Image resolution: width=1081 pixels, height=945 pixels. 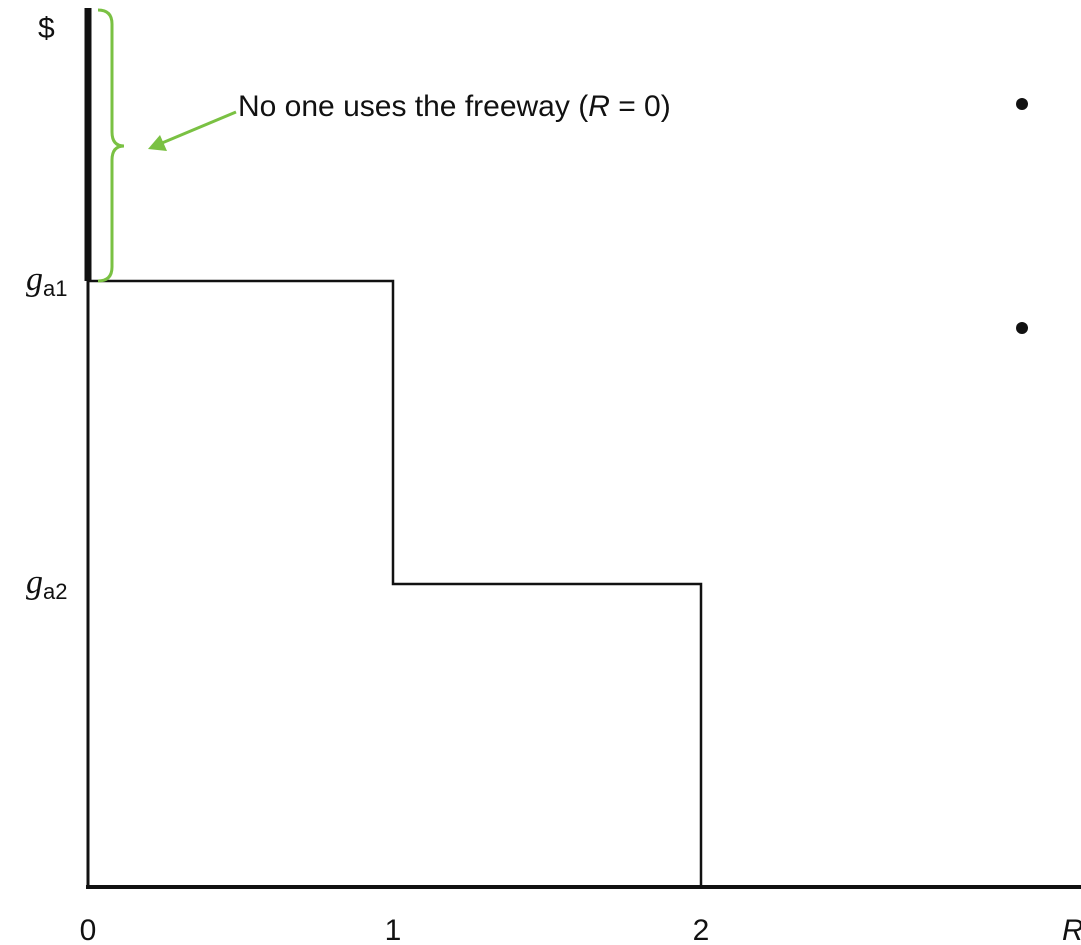 What do you see at coordinates (157, 143) in the screenshot?
I see `arrow-head` at bounding box center [157, 143].